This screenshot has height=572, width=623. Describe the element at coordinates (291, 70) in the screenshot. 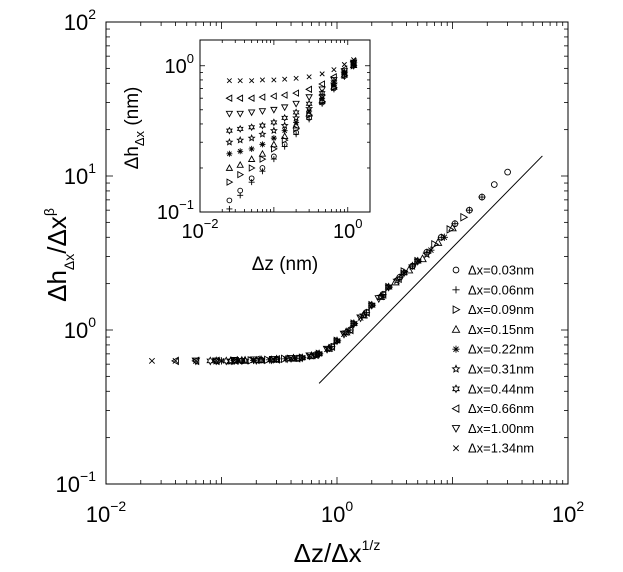

I see `inset-series-cross` at that location.